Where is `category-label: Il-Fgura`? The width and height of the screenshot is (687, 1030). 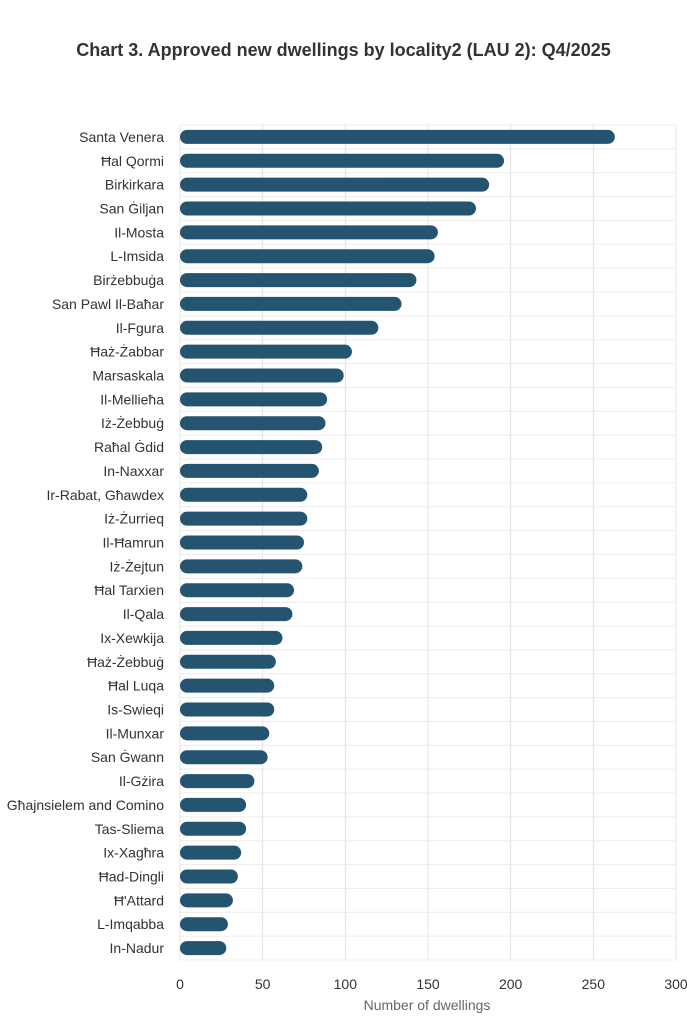
category-label: Il-Fgura is located at coordinates (140, 328).